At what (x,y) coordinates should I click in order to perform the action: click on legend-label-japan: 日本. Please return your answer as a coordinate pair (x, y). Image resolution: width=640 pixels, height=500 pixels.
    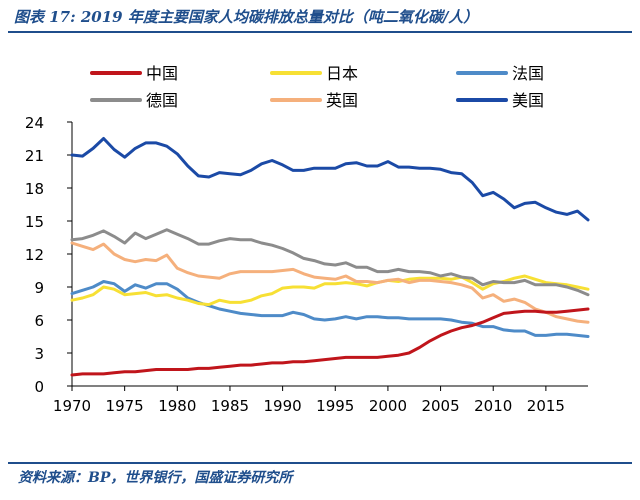
    Looking at the image, I should click on (342, 73).